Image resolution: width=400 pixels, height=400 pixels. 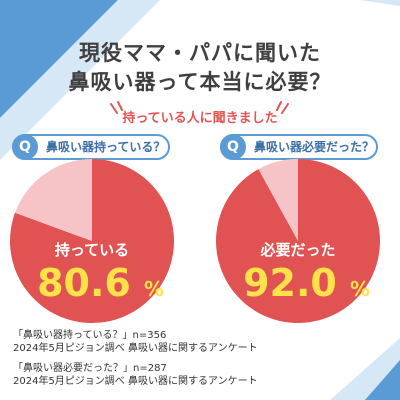 I want to click on question-text-have: 鼻吸い器持っている？, so click(x=106, y=147).